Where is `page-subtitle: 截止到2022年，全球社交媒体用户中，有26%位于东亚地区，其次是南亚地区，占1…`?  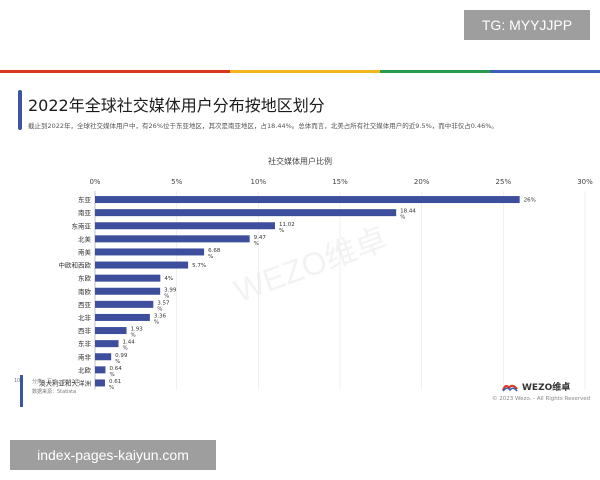 page-subtitle: 截止到2022年，全球社交媒体用户中，有26%位于东亚地区，其次是南亚地区，占1… is located at coordinates (263, 126).